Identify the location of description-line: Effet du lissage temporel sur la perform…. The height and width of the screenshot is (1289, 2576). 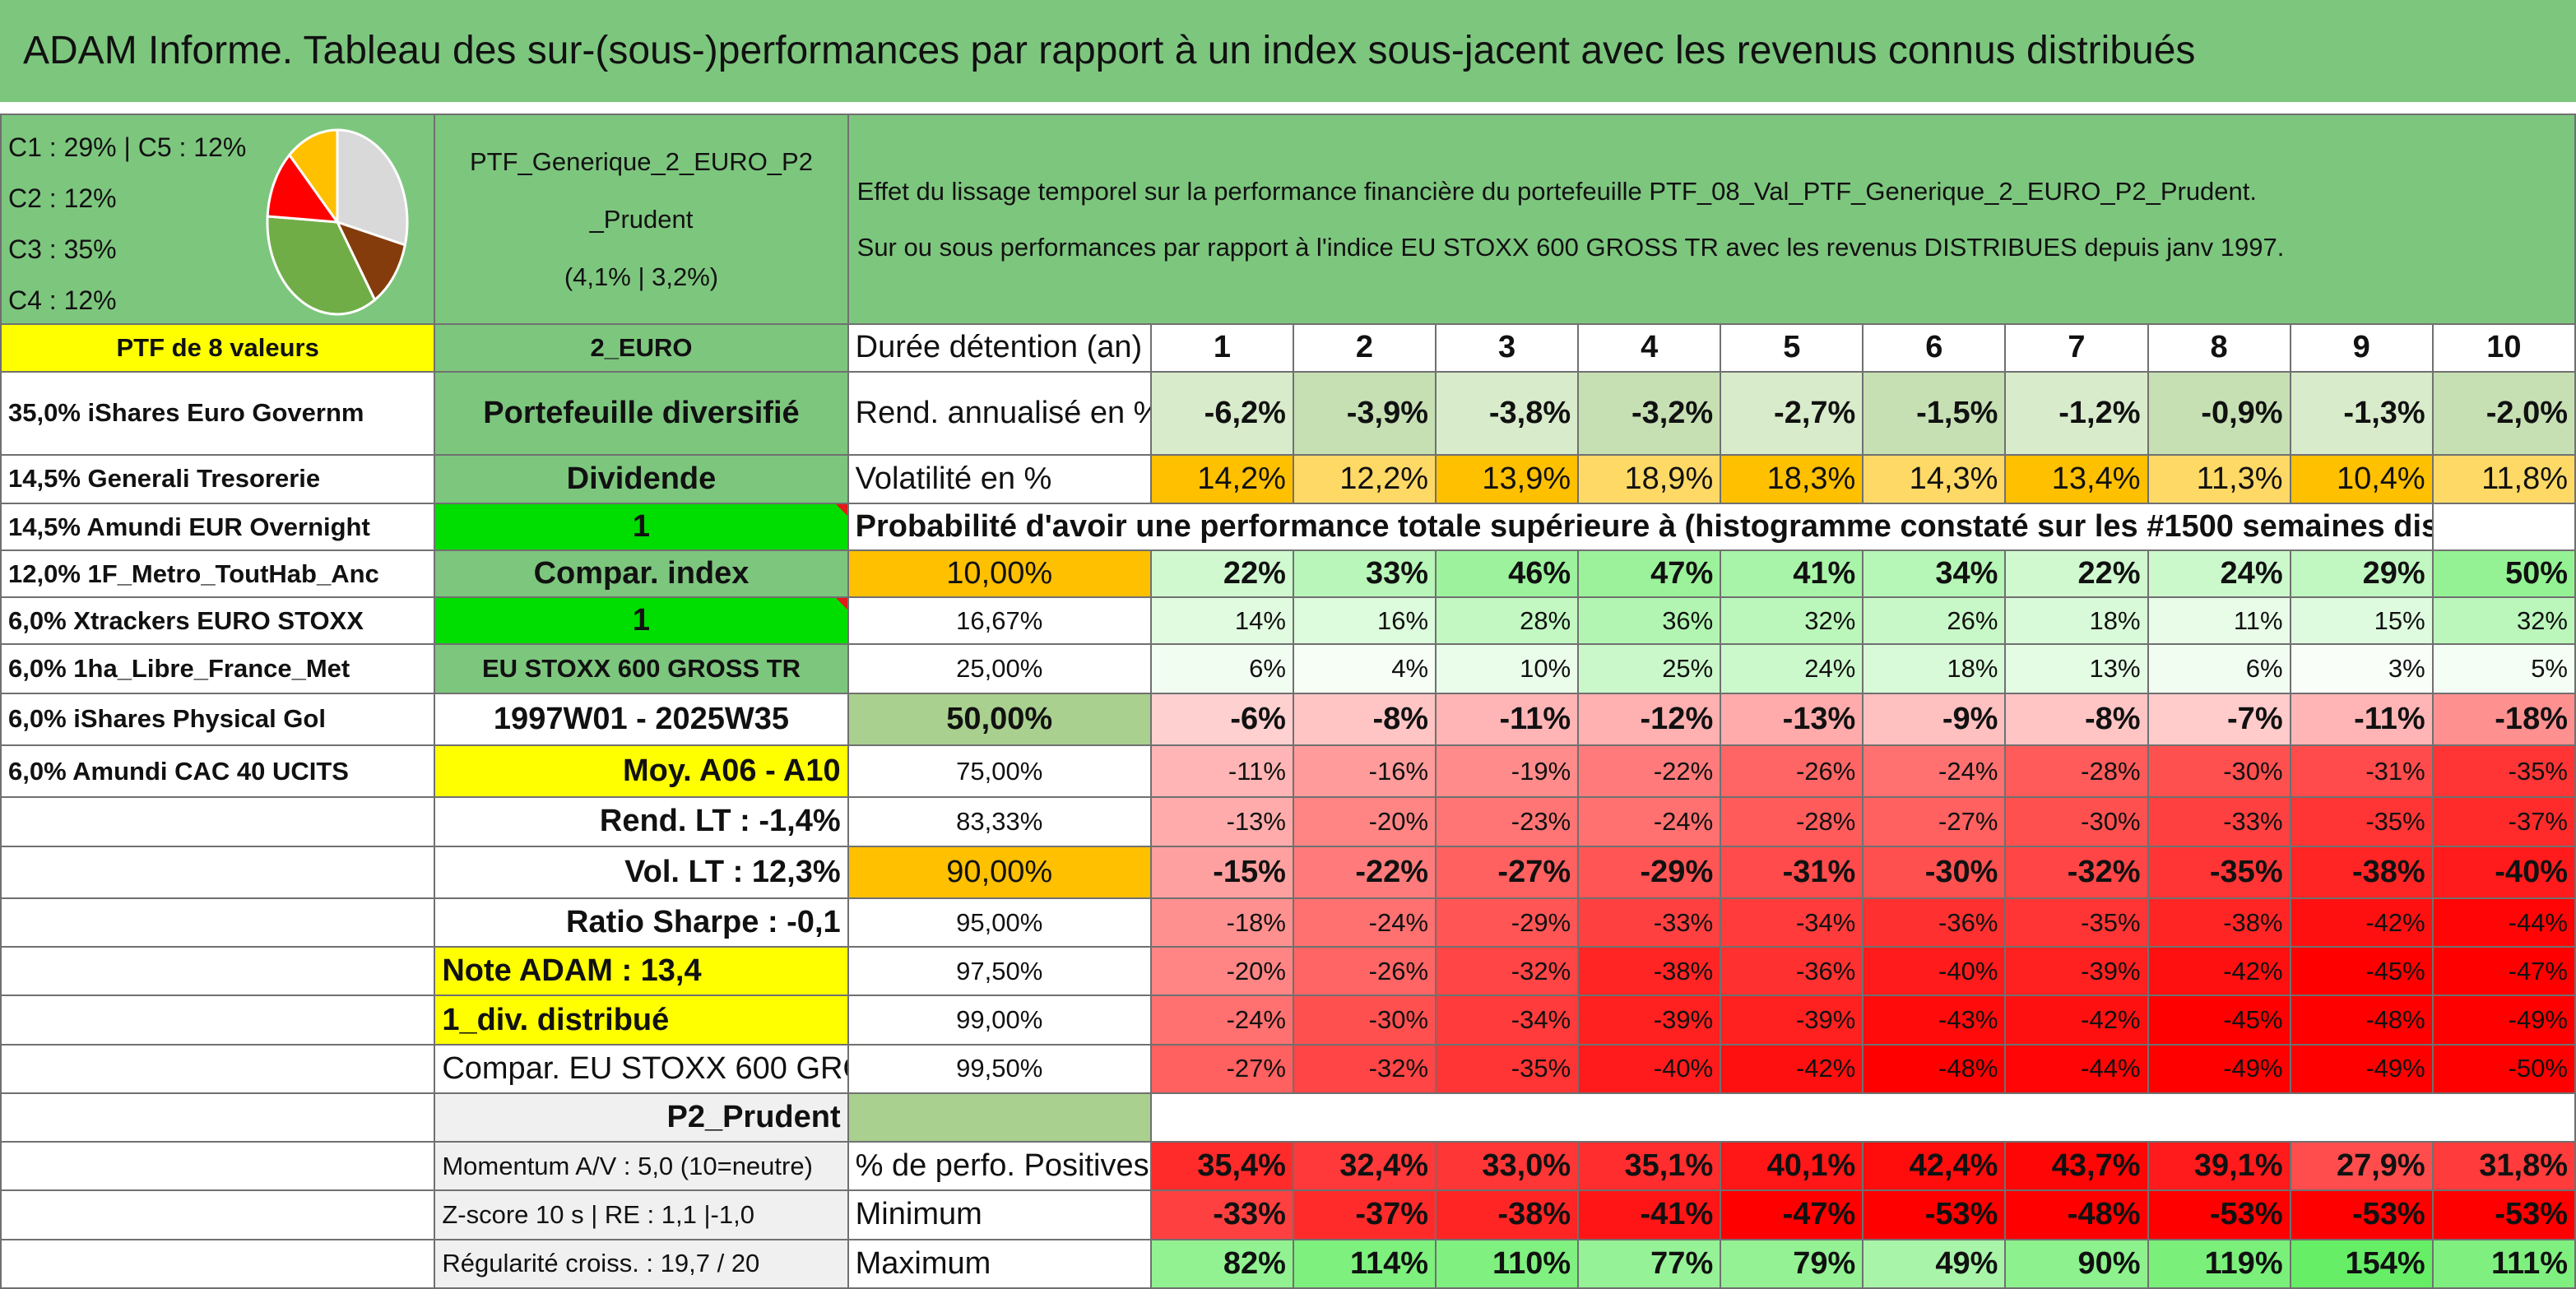
(1557, 191).